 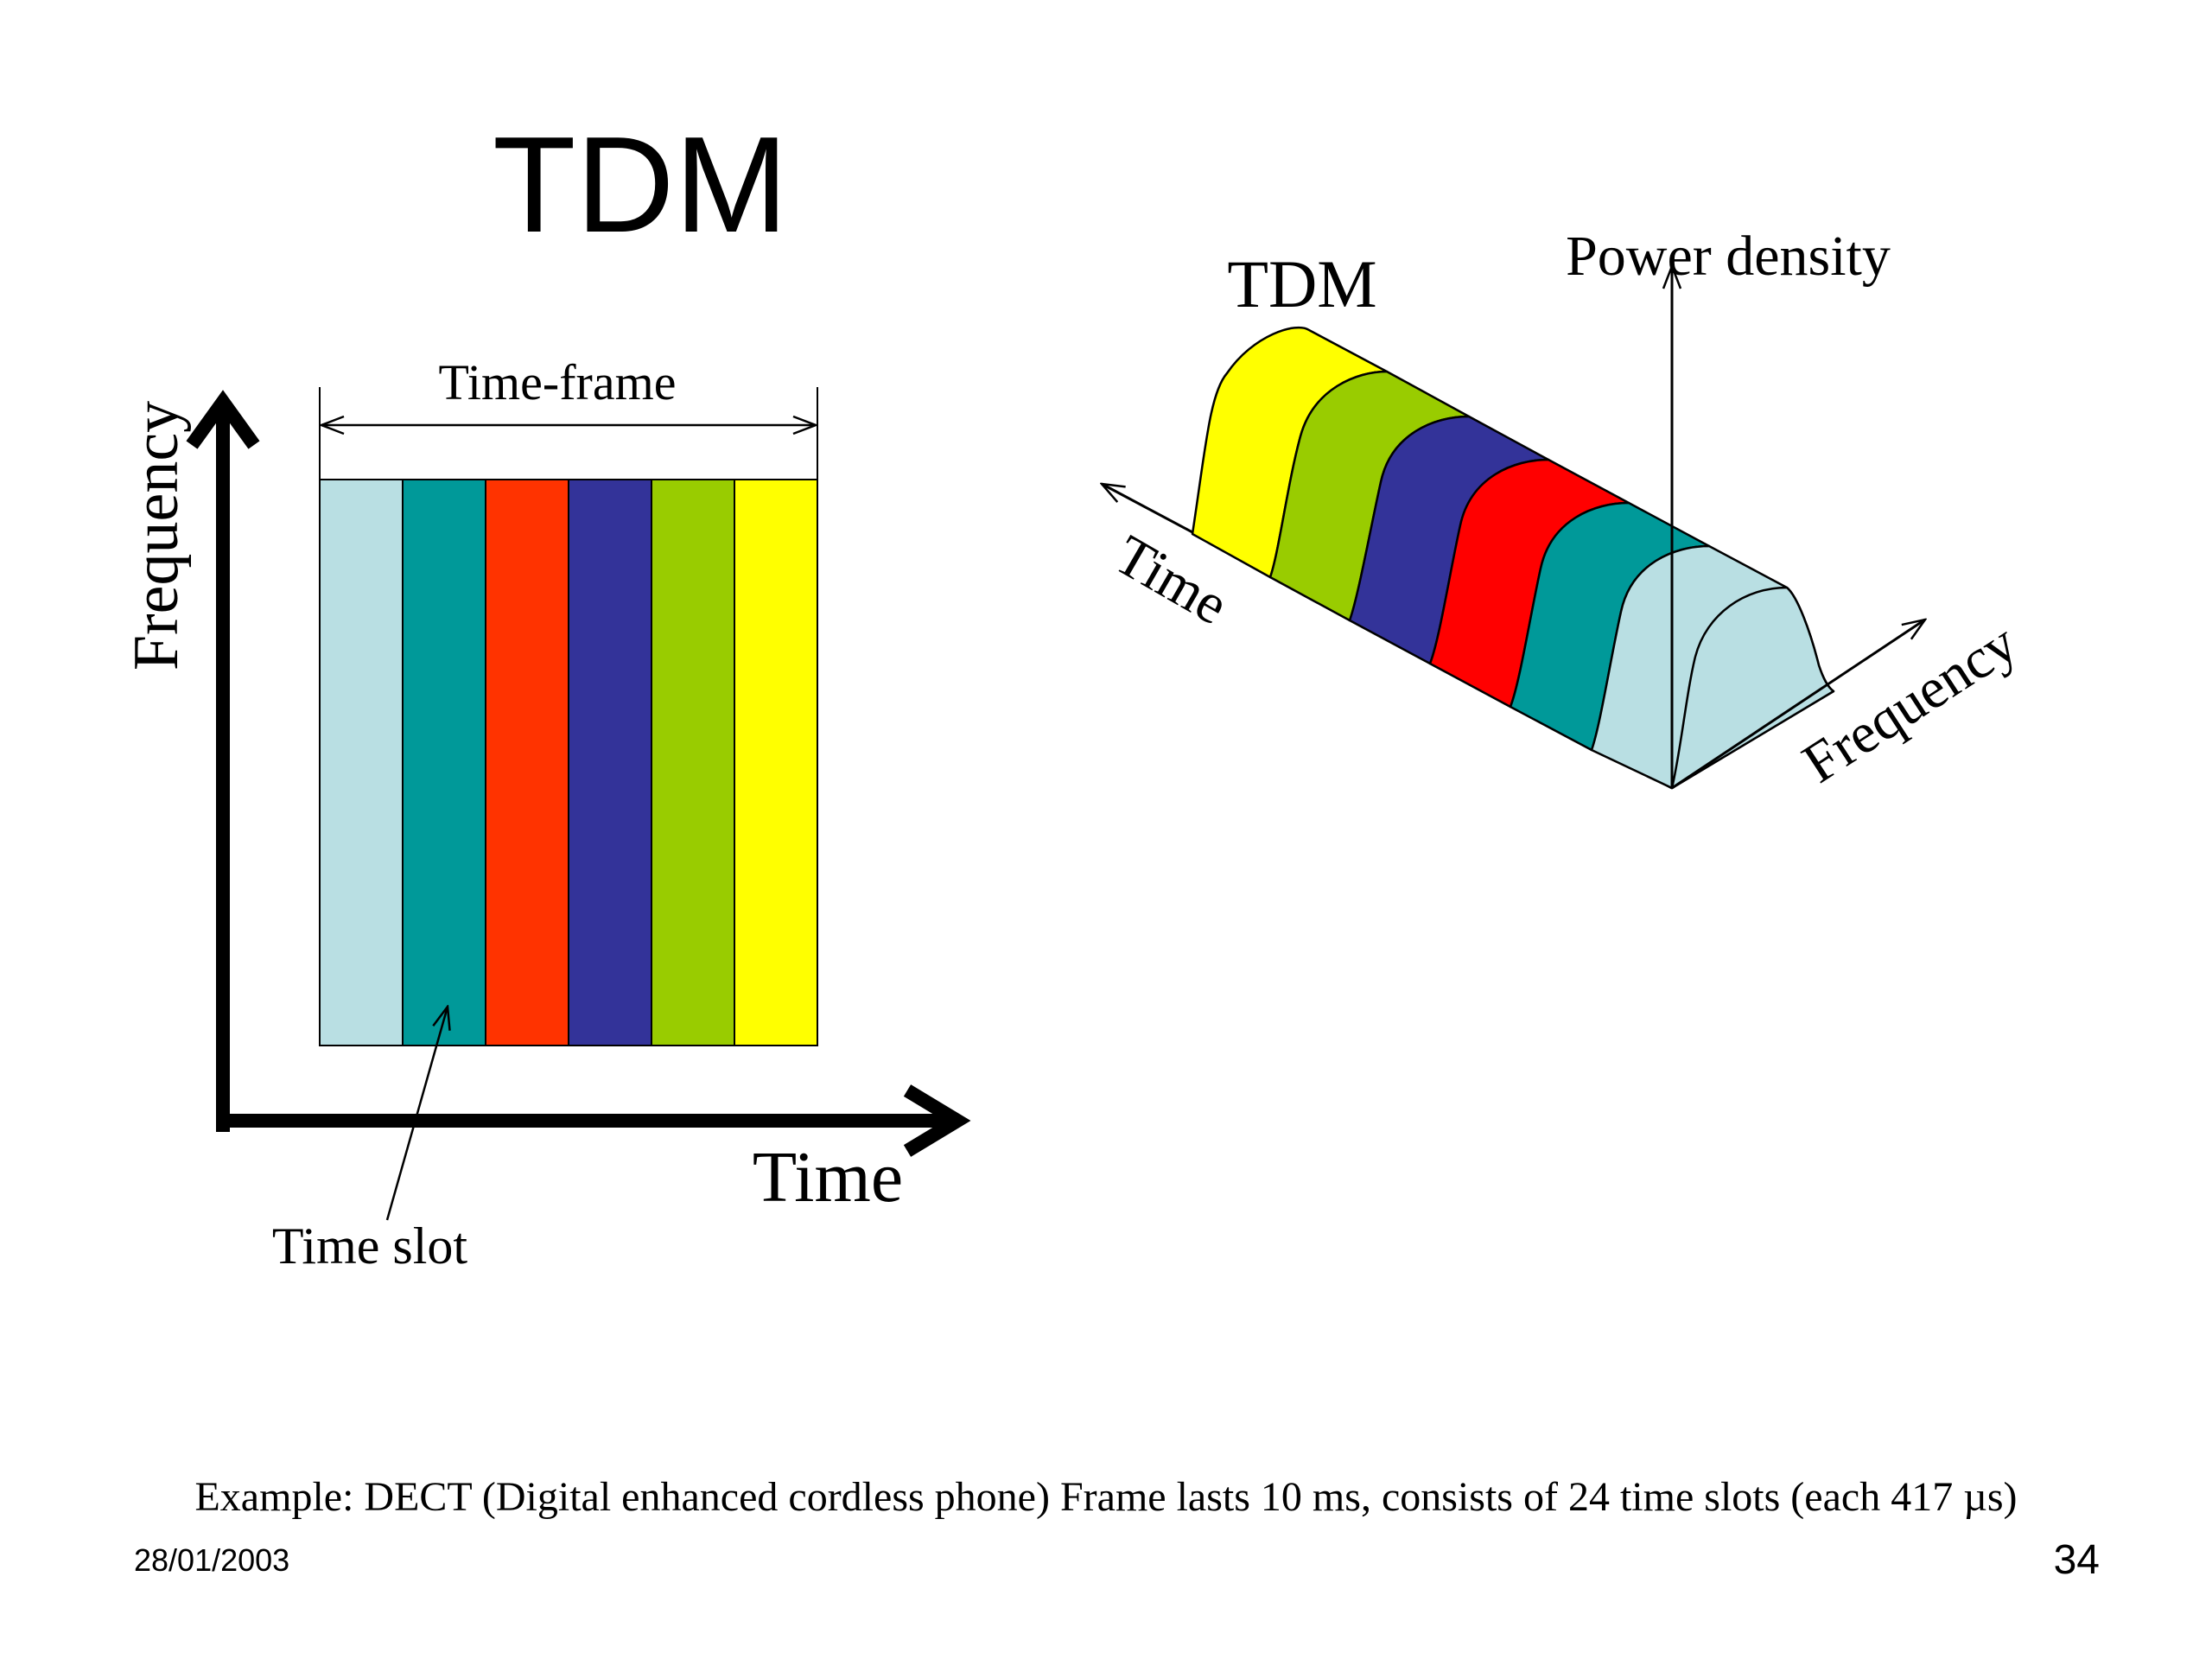 What do you see at coordinates (937, 1120) in the screenshot?
I see `time-axis-arrowhead` at bounding box center [937, 1120].